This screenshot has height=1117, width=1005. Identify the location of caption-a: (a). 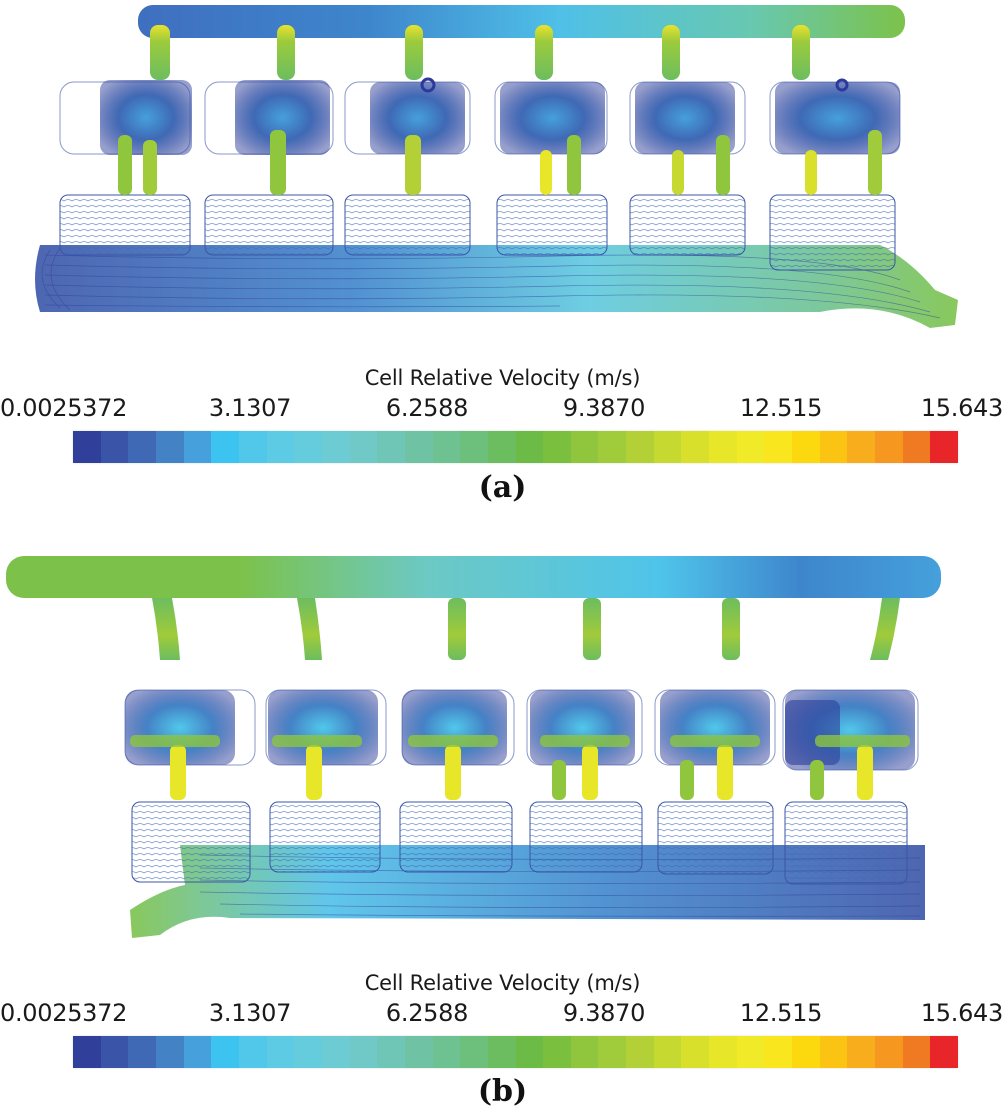
(502, 487).